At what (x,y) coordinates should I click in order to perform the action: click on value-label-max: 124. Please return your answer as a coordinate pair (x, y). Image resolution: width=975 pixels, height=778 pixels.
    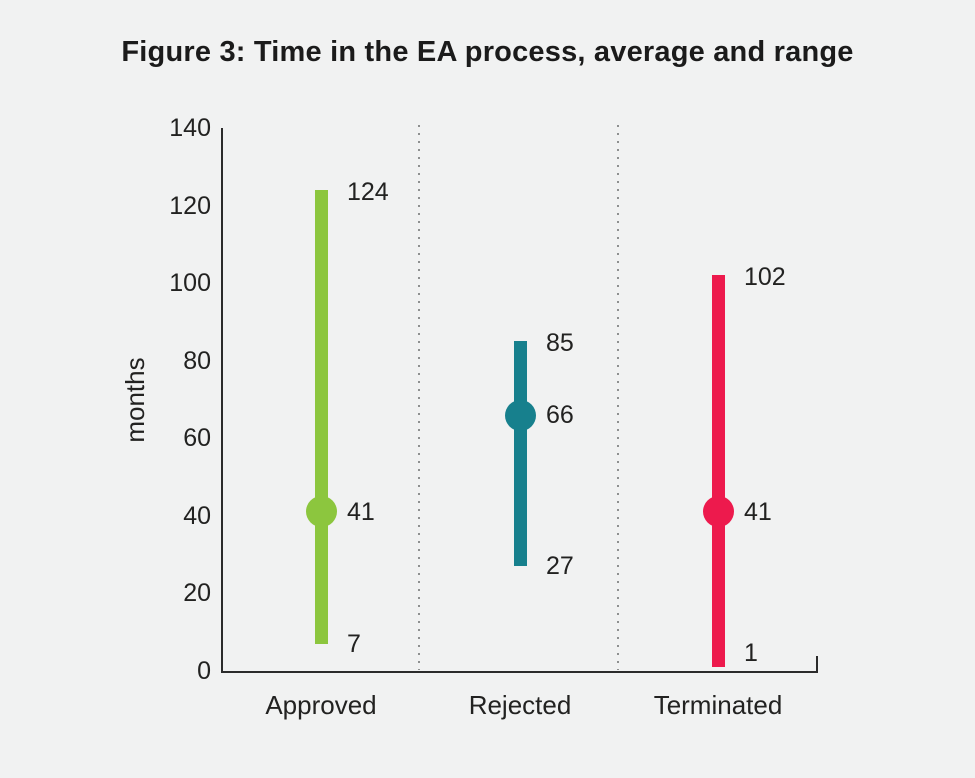
    Looking at the image, I should click on (368, 192).